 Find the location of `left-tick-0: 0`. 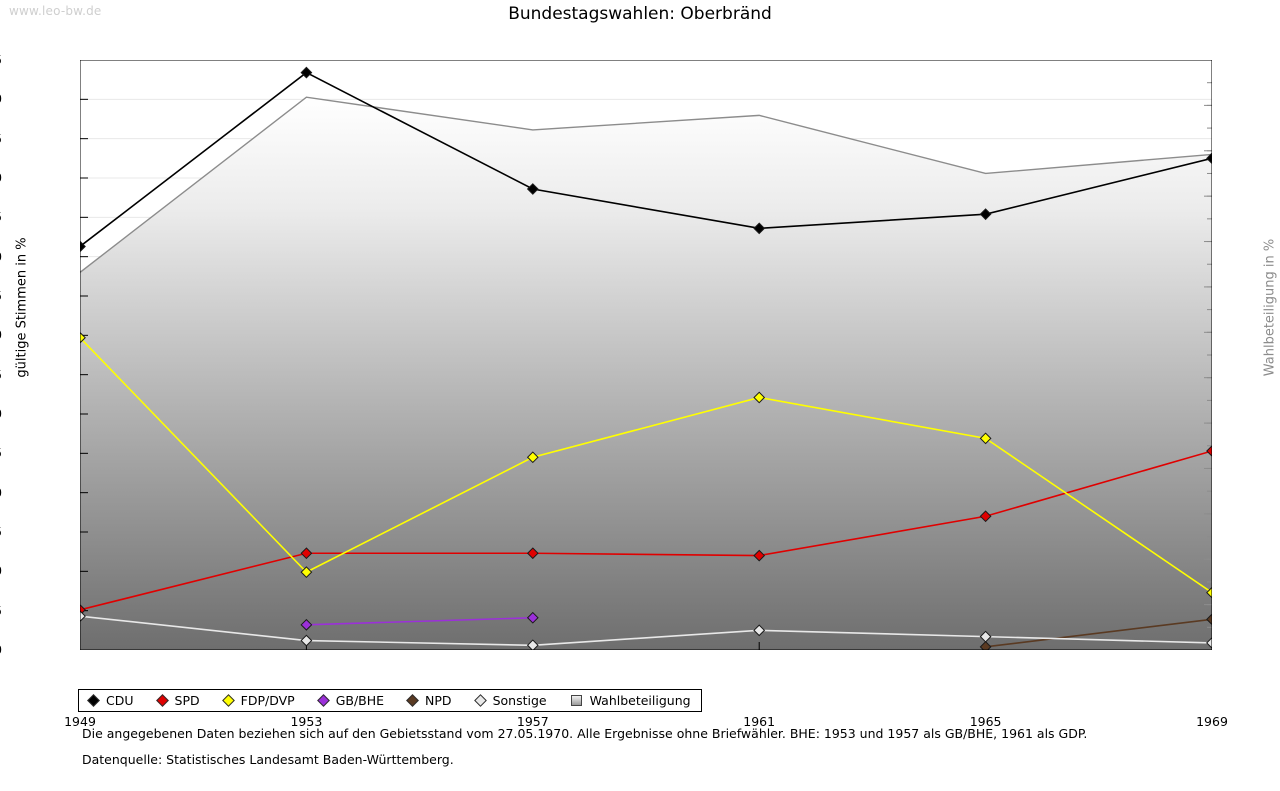

left-tick-0: 0 is located at coordinates (1, 650).